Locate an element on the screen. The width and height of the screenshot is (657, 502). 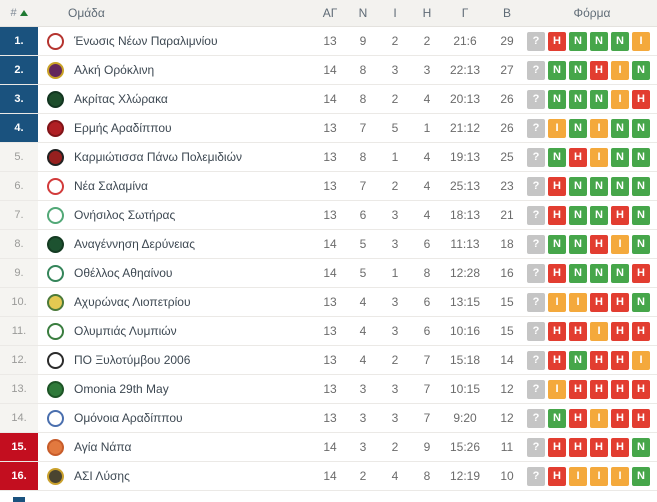
team-name: Αχυρώνας Λιοπετρίου is located at coordinates (132, 302).